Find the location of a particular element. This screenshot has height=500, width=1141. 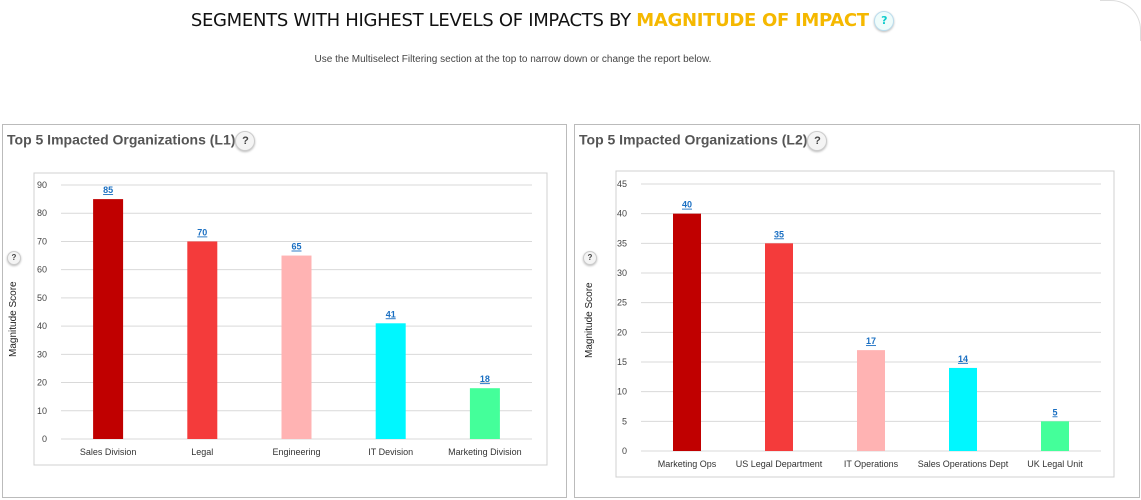

x-tick-label: US Legal Department is located at coordinates (779, 464).